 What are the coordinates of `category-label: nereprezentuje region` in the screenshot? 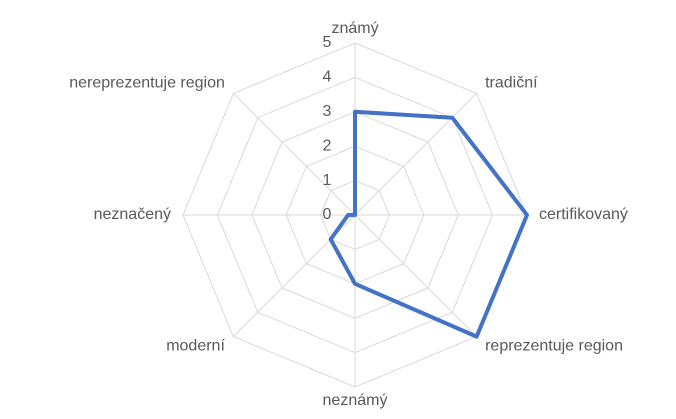 It's located at (147, 83).